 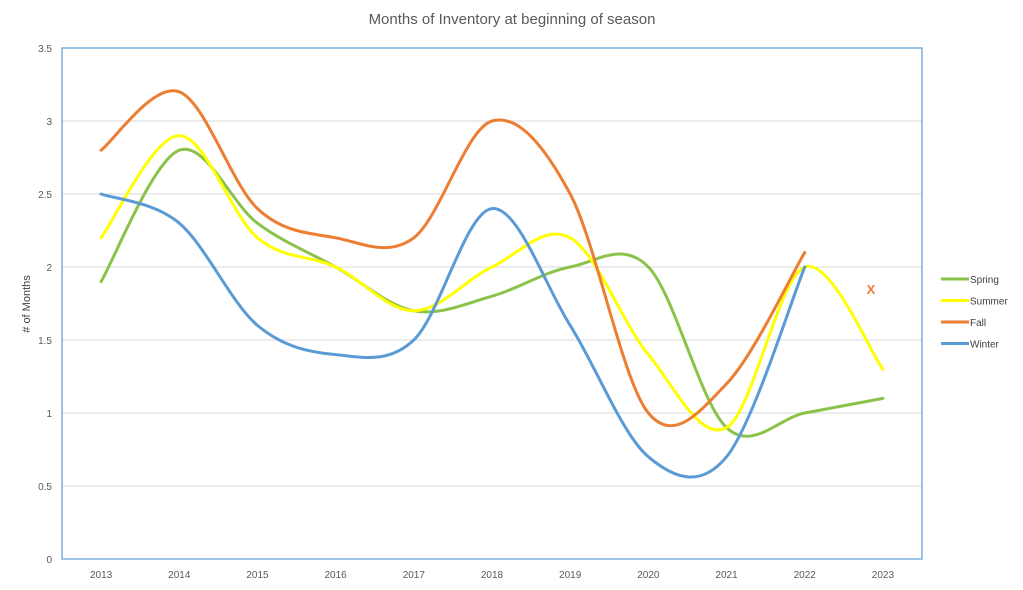 I want to click on x-tick-label: 2018, so click(x=492, y=575).